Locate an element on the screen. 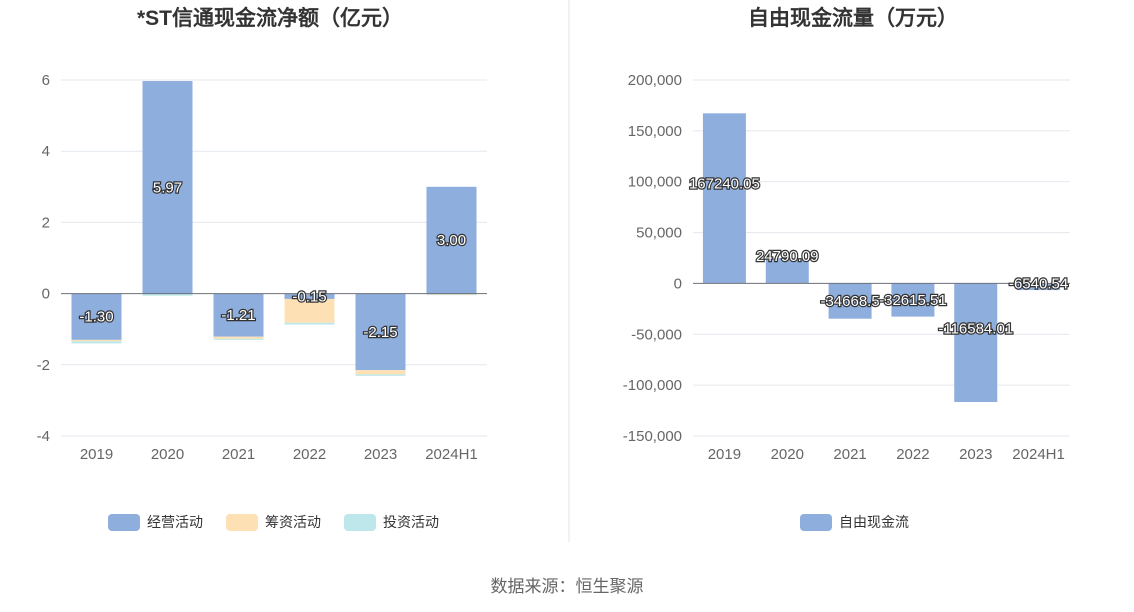 This screenshot has height=612, width=1134. c0-bar-投资活动-2023 is located at coordinates (380, 375).